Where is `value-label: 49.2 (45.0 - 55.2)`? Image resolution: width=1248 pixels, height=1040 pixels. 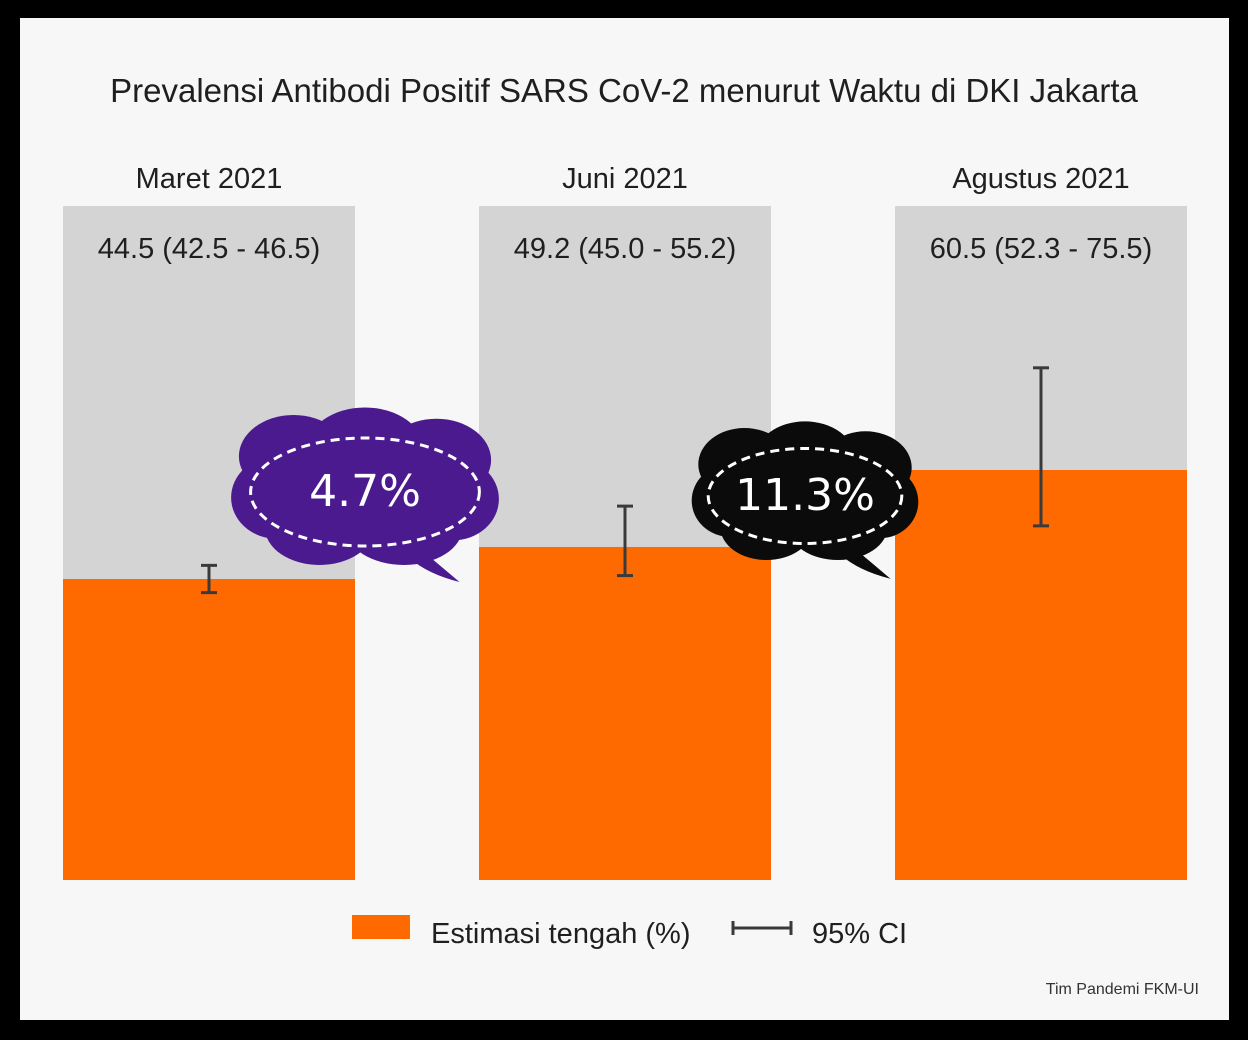
value-label: 49.2 (45.0 - 55.2) is located at coordinates (625, 249).